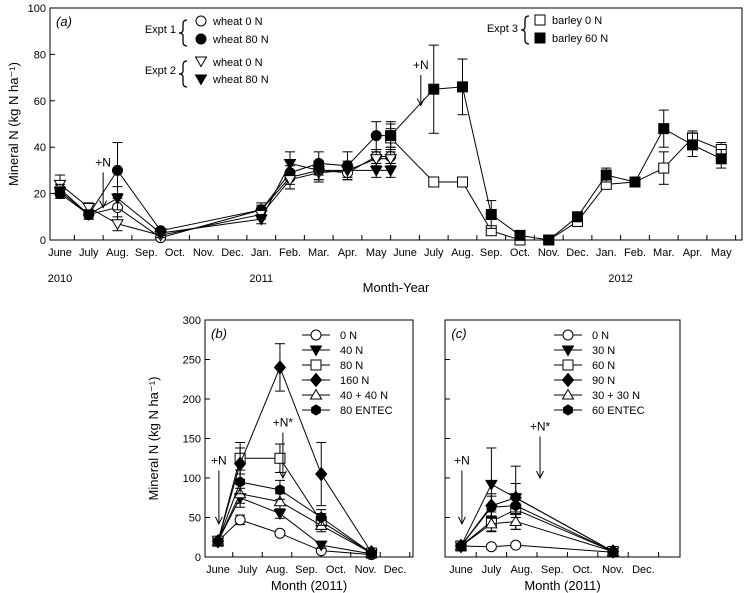 Image resolution: width=750 pixels, height=593 pixels. Describe the element at coordinates (192, 361) in the screenshot. I see `panel-b-ytick-label: 250` at that location.